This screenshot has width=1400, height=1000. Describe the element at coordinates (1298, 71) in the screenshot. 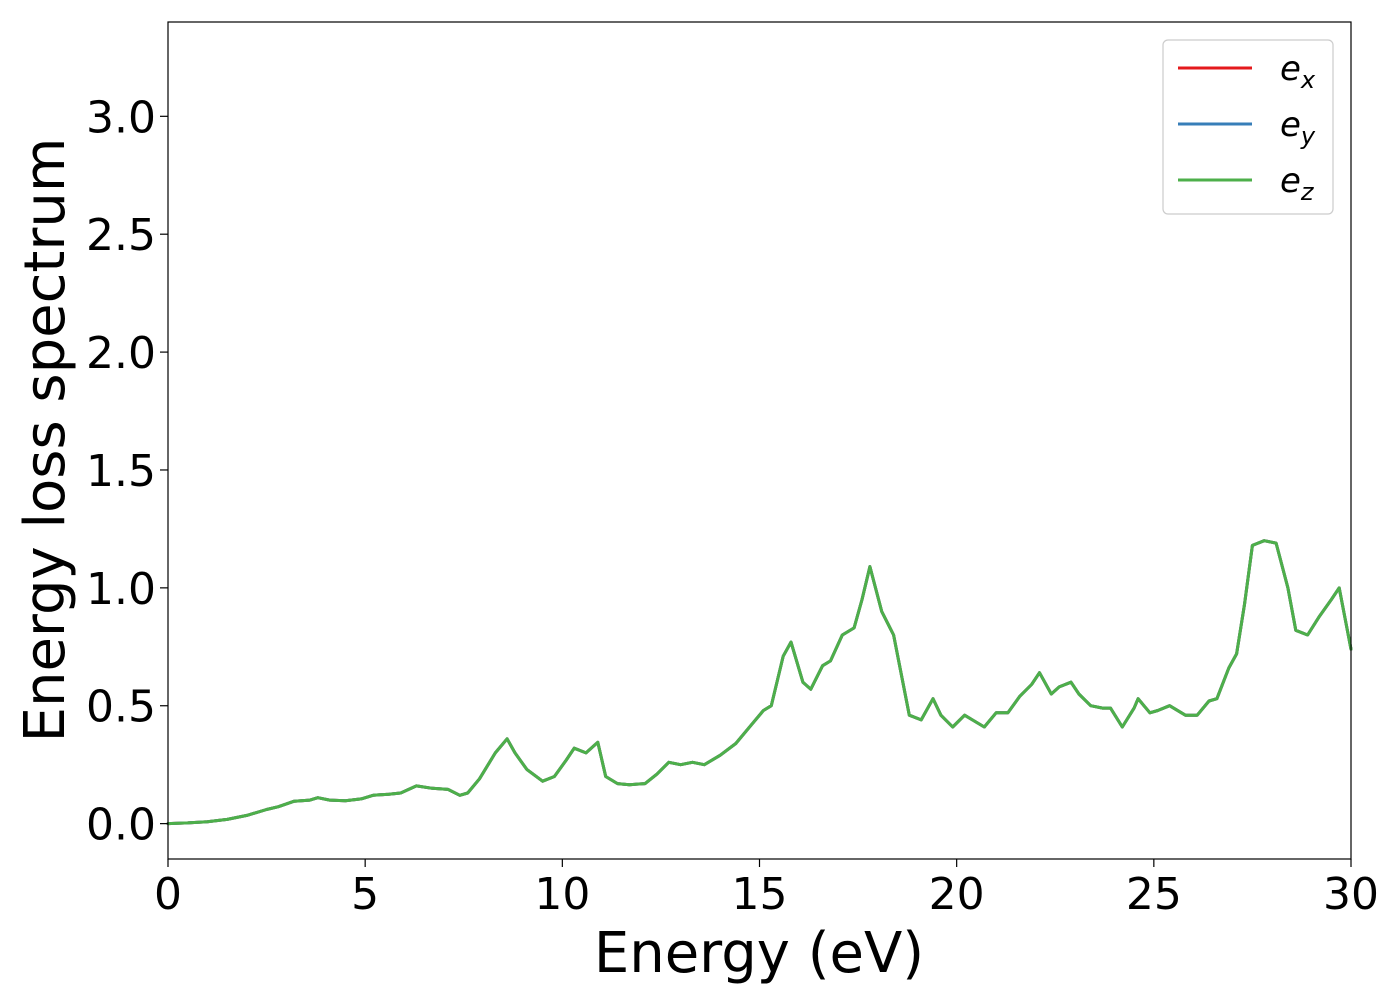

I see `legend-label-x: ex` at that location.